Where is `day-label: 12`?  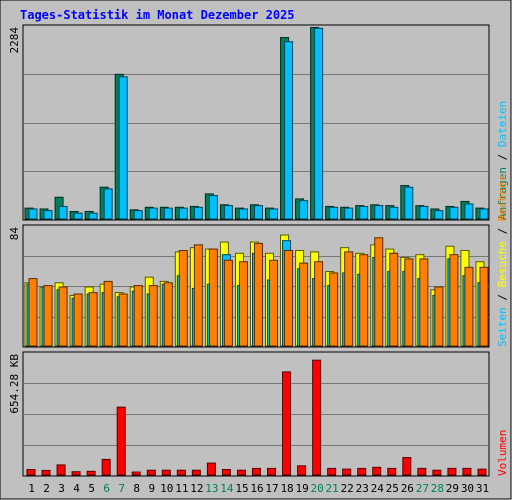 day-label: 12 is located at coordinates (196, 488).